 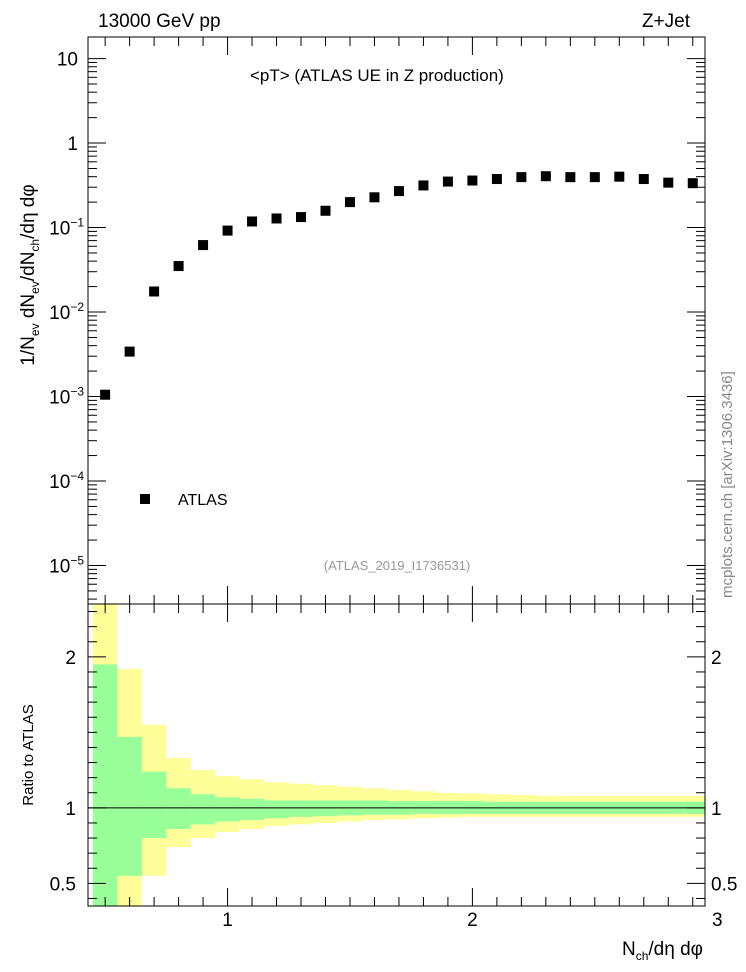 What do you see at coordinates (203, 500) in the screenshot?
I see `legend-label-atlas: ATLAS` at bounding box center [203, 500].